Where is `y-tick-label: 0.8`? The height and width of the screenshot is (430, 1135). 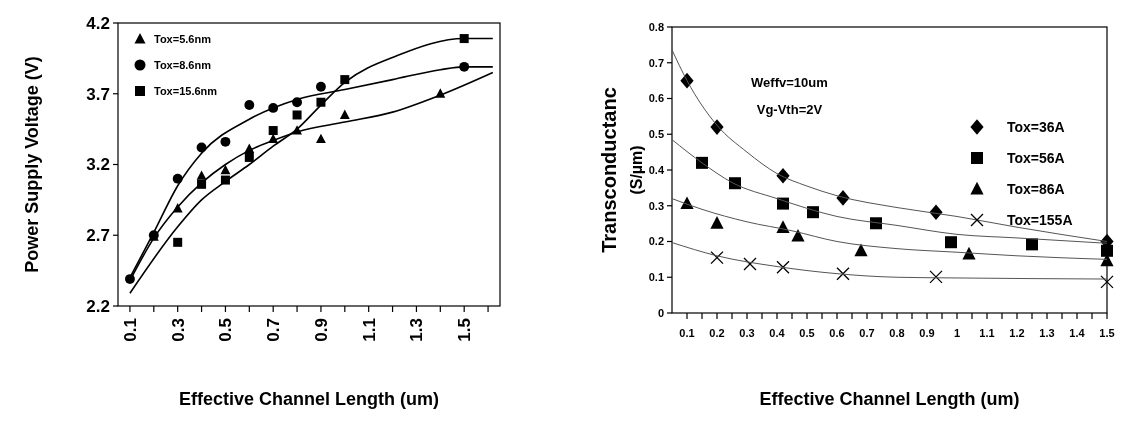
y-tick-label: 0.8 is located at coordinates (656, 26).